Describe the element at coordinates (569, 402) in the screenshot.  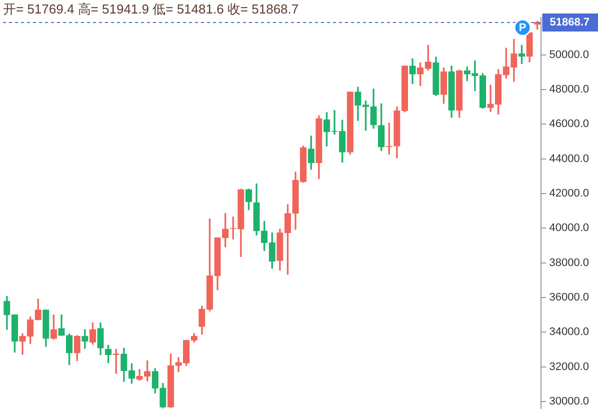
I see `y-tick-label: 30000.0` at that location.